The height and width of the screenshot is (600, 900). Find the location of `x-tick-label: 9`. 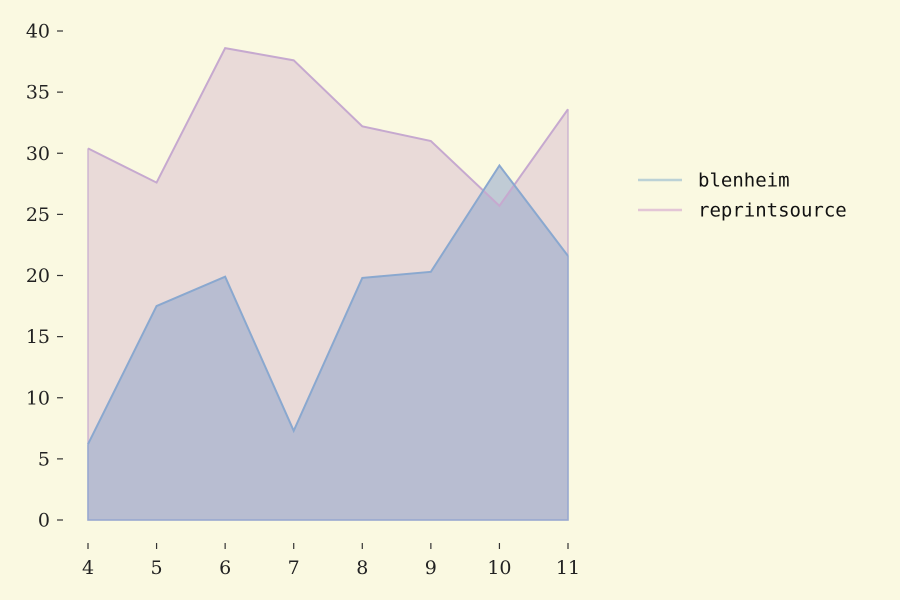

x-tick-label: 9 is located at coordinates (431, 568).